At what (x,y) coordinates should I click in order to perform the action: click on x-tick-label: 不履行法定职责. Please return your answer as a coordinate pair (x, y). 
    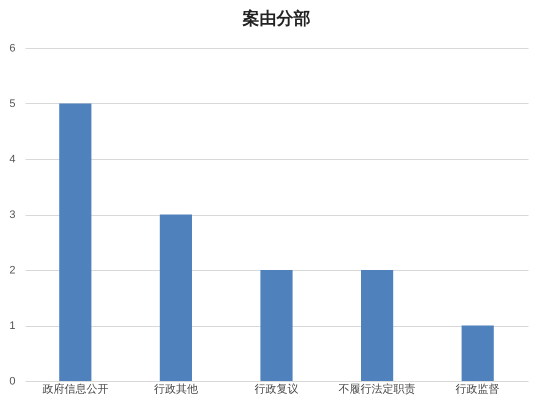
    Looking at the image, I should click on (377, 389).